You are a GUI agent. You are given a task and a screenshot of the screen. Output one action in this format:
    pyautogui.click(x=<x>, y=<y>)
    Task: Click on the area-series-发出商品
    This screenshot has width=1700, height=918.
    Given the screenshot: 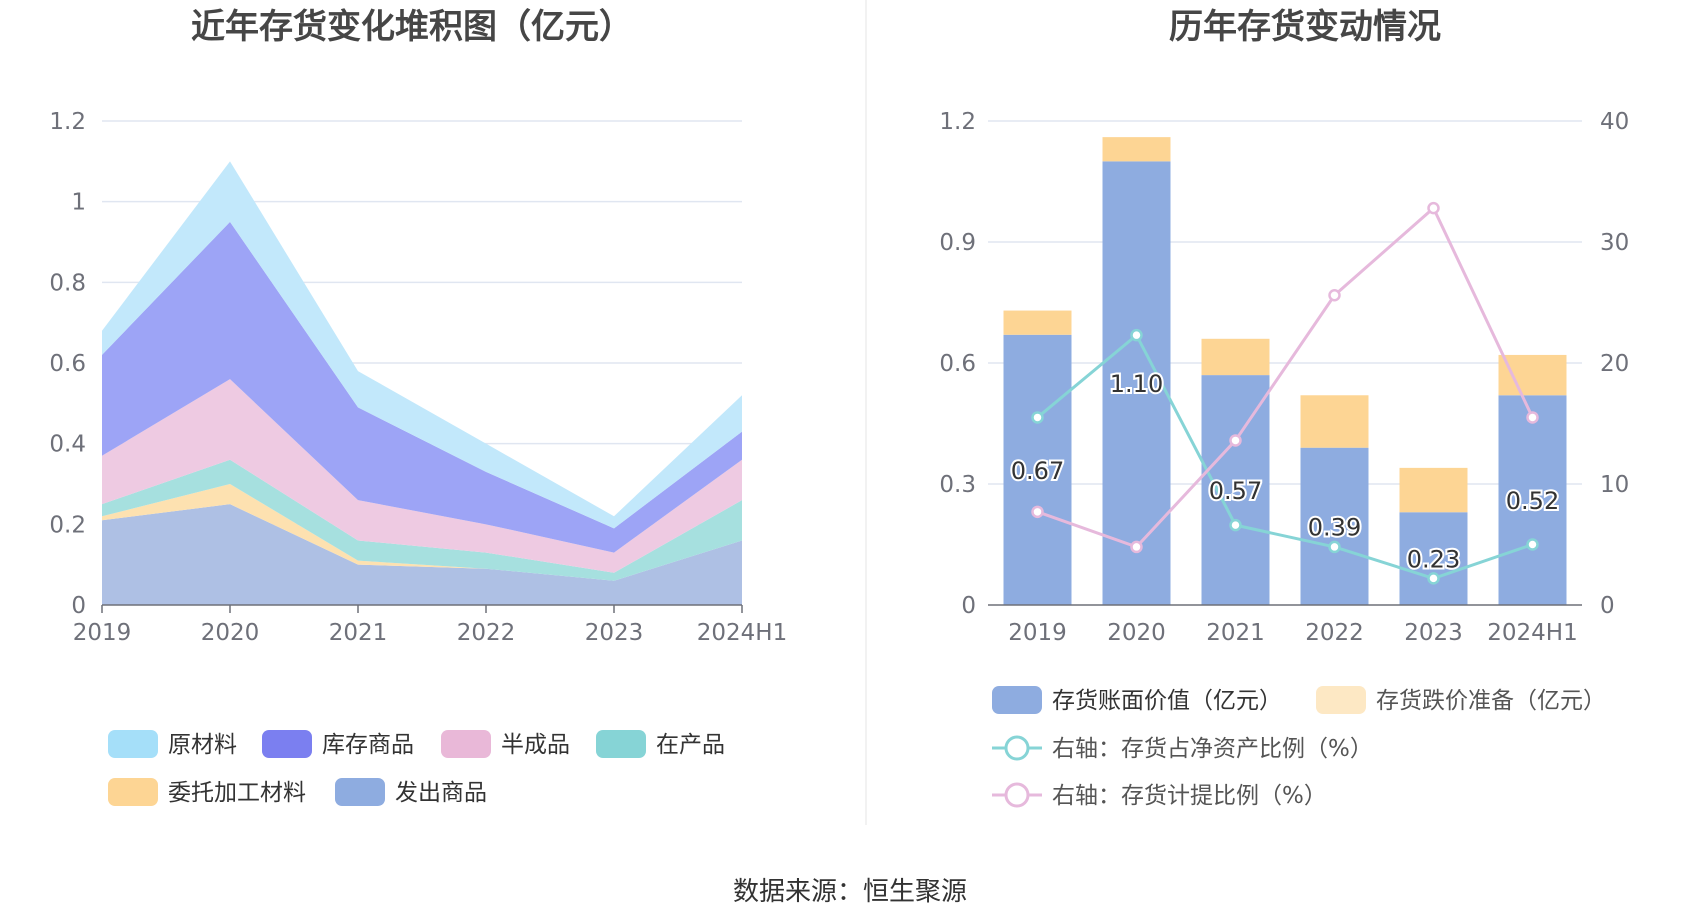 What is the action you would take?
    pyautogui.click(x=422, y=554)
    